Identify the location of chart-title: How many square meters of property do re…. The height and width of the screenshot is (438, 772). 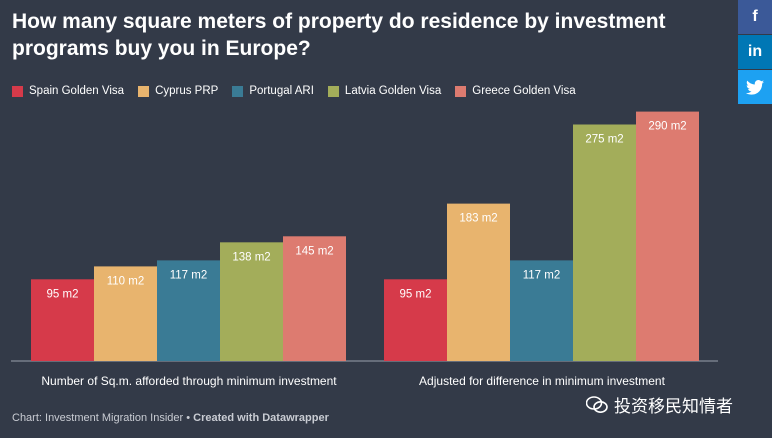
(339, 35).